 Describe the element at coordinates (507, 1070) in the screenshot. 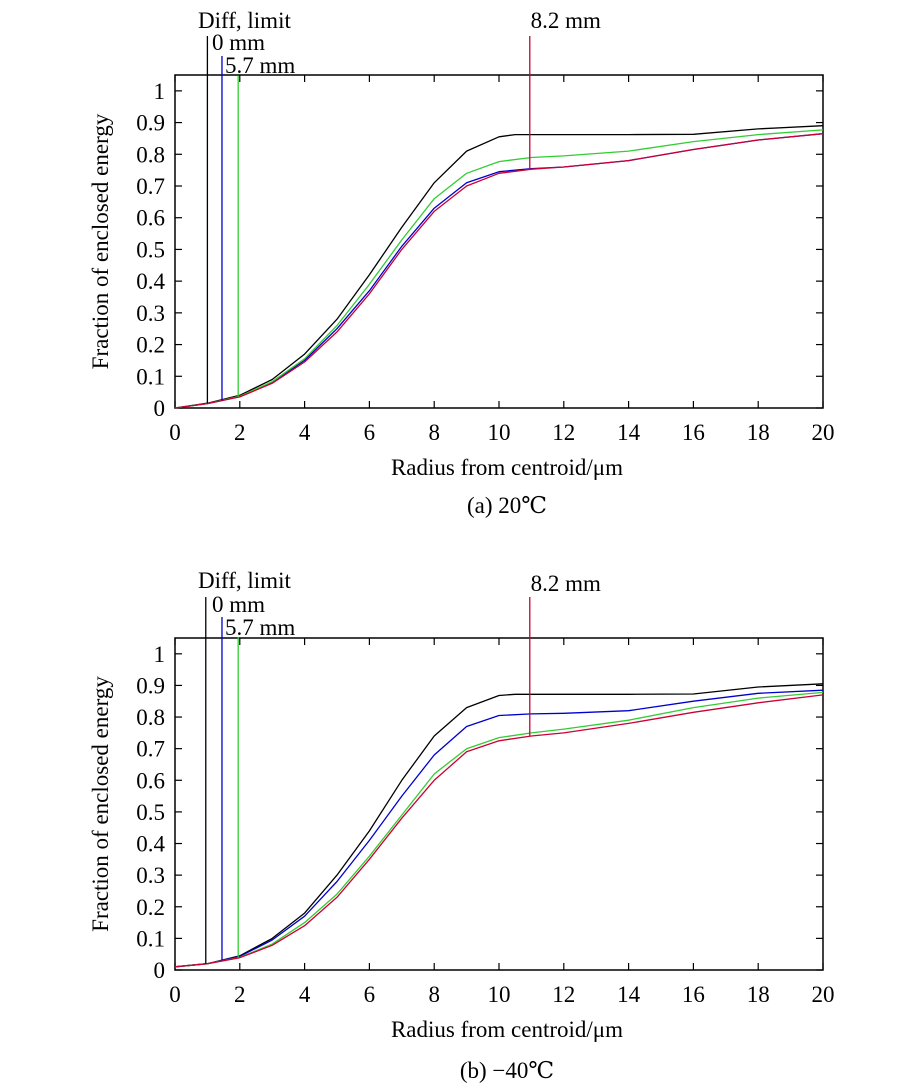

I see `chart-caption: (b) −40℃` at that location.